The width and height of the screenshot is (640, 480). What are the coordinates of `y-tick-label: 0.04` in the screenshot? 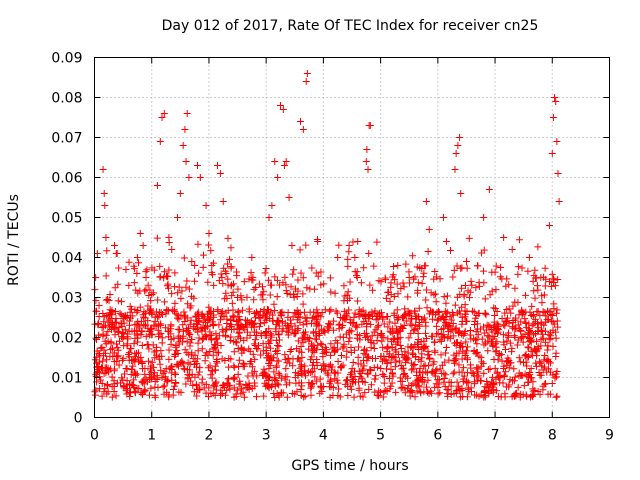 It's located at (66, 259).